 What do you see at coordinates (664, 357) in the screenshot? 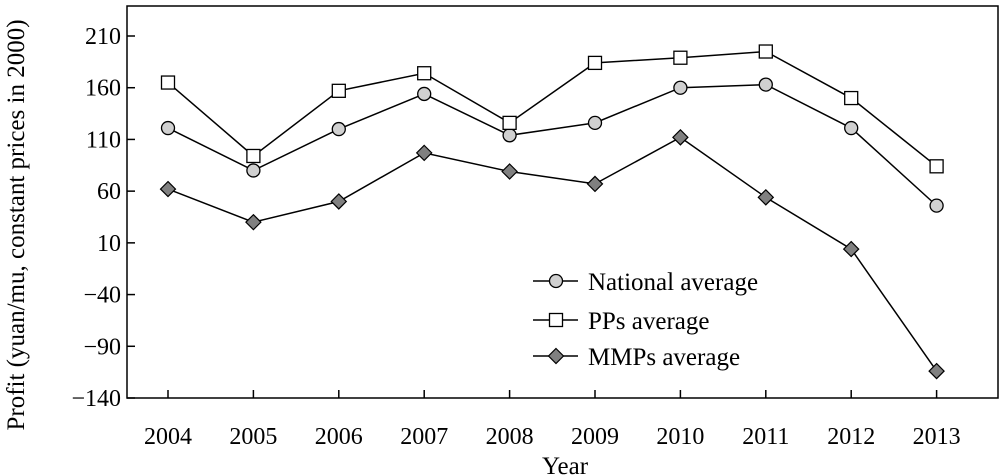
I see `legend-label: MMPs average` at bounding box center [664, 357].